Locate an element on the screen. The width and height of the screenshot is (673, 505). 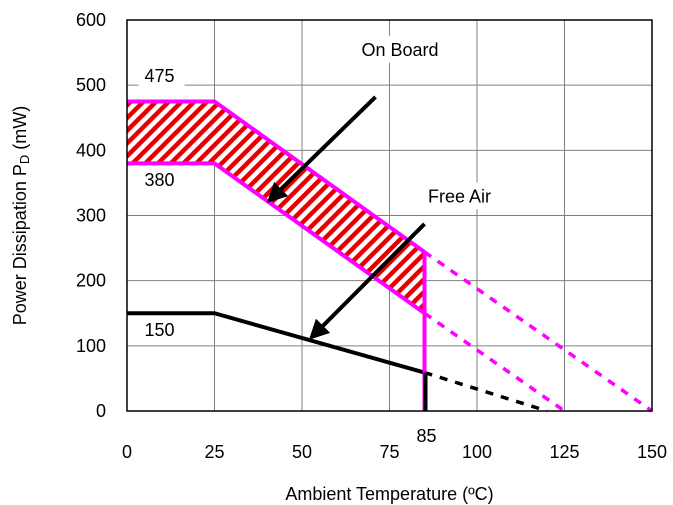
y-tick-label: 300 is located at coordinates (91, 216).